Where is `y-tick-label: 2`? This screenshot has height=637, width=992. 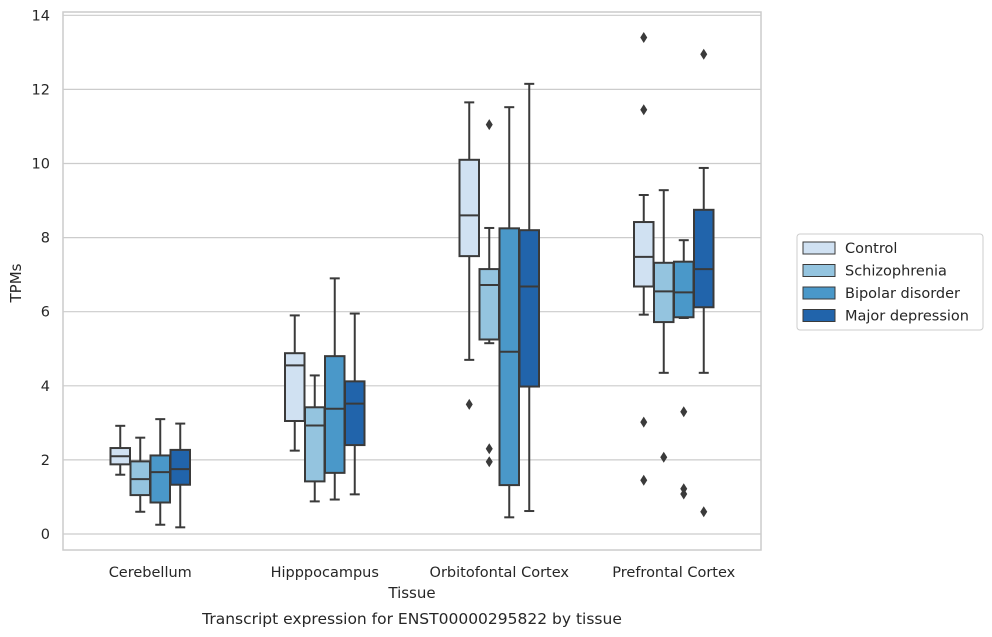
y-tick-label: 2 is located at coordinates (45, 461).